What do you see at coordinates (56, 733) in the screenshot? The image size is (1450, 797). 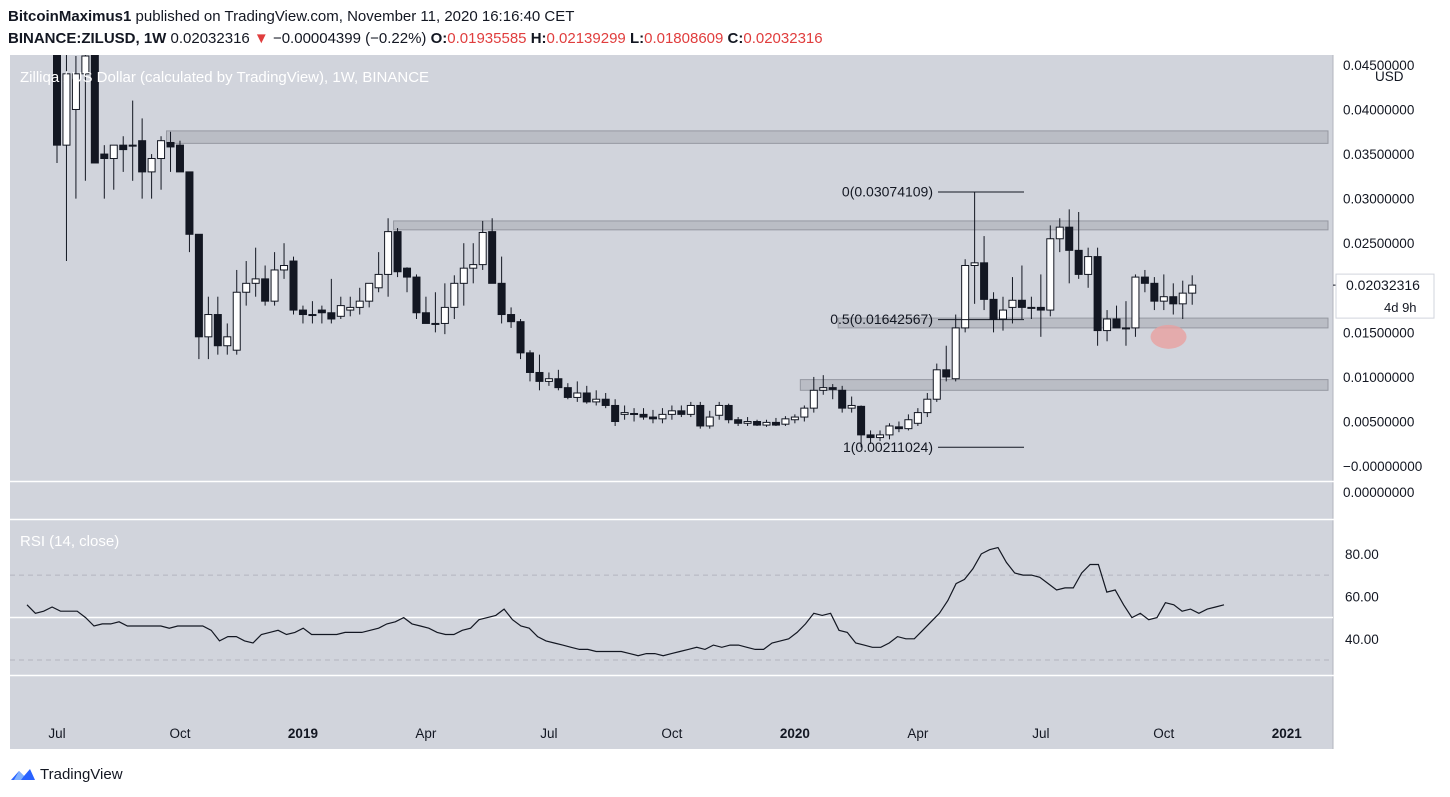 I see `time-axis-tick-label: Jul` at bounding box center [56, 733].